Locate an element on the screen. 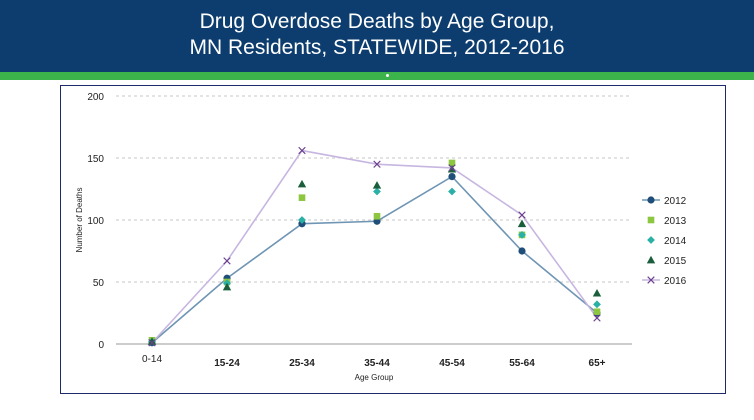  legend-label: 2015 is located at coordinates (675, 261).